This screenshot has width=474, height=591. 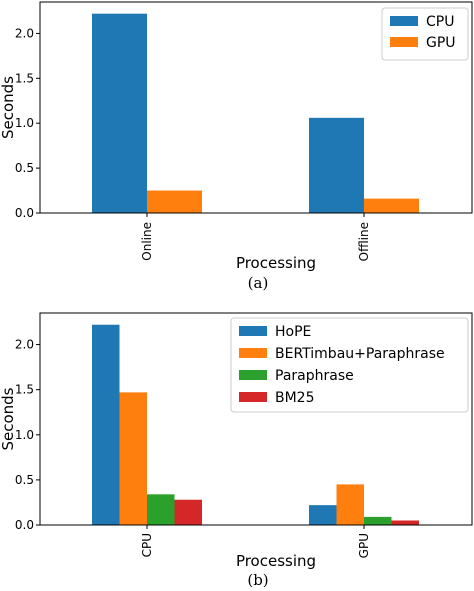 I want to click on legend-label: HoPE, so click(x=293, y=332).